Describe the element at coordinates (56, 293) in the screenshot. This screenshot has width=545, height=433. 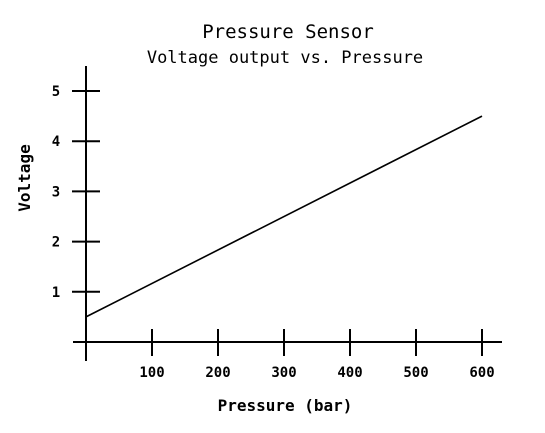
I see `y-tick-label-1: 1` at that location.